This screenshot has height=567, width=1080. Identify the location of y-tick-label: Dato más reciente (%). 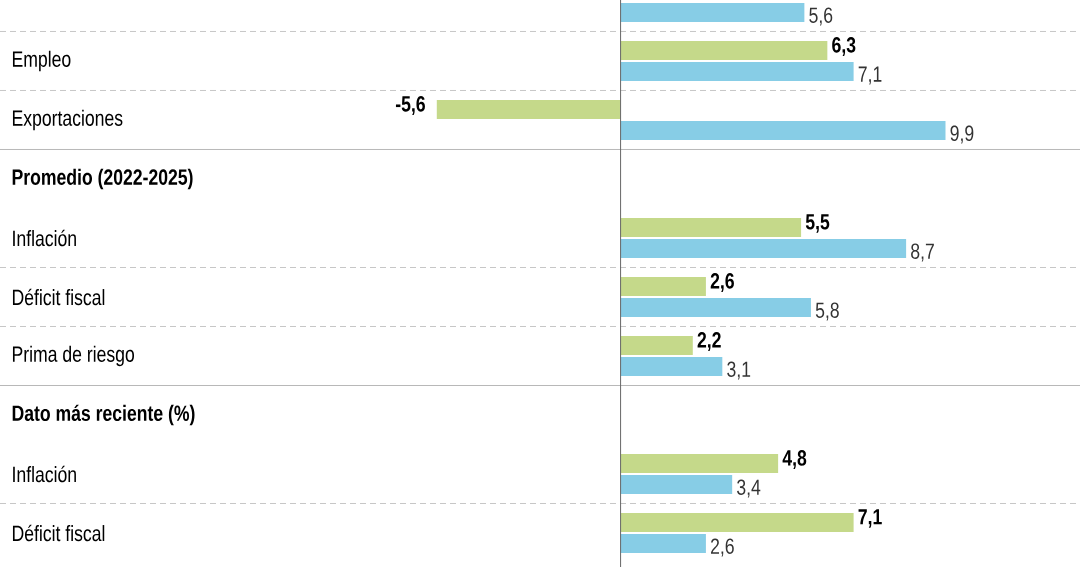
(103, 415).